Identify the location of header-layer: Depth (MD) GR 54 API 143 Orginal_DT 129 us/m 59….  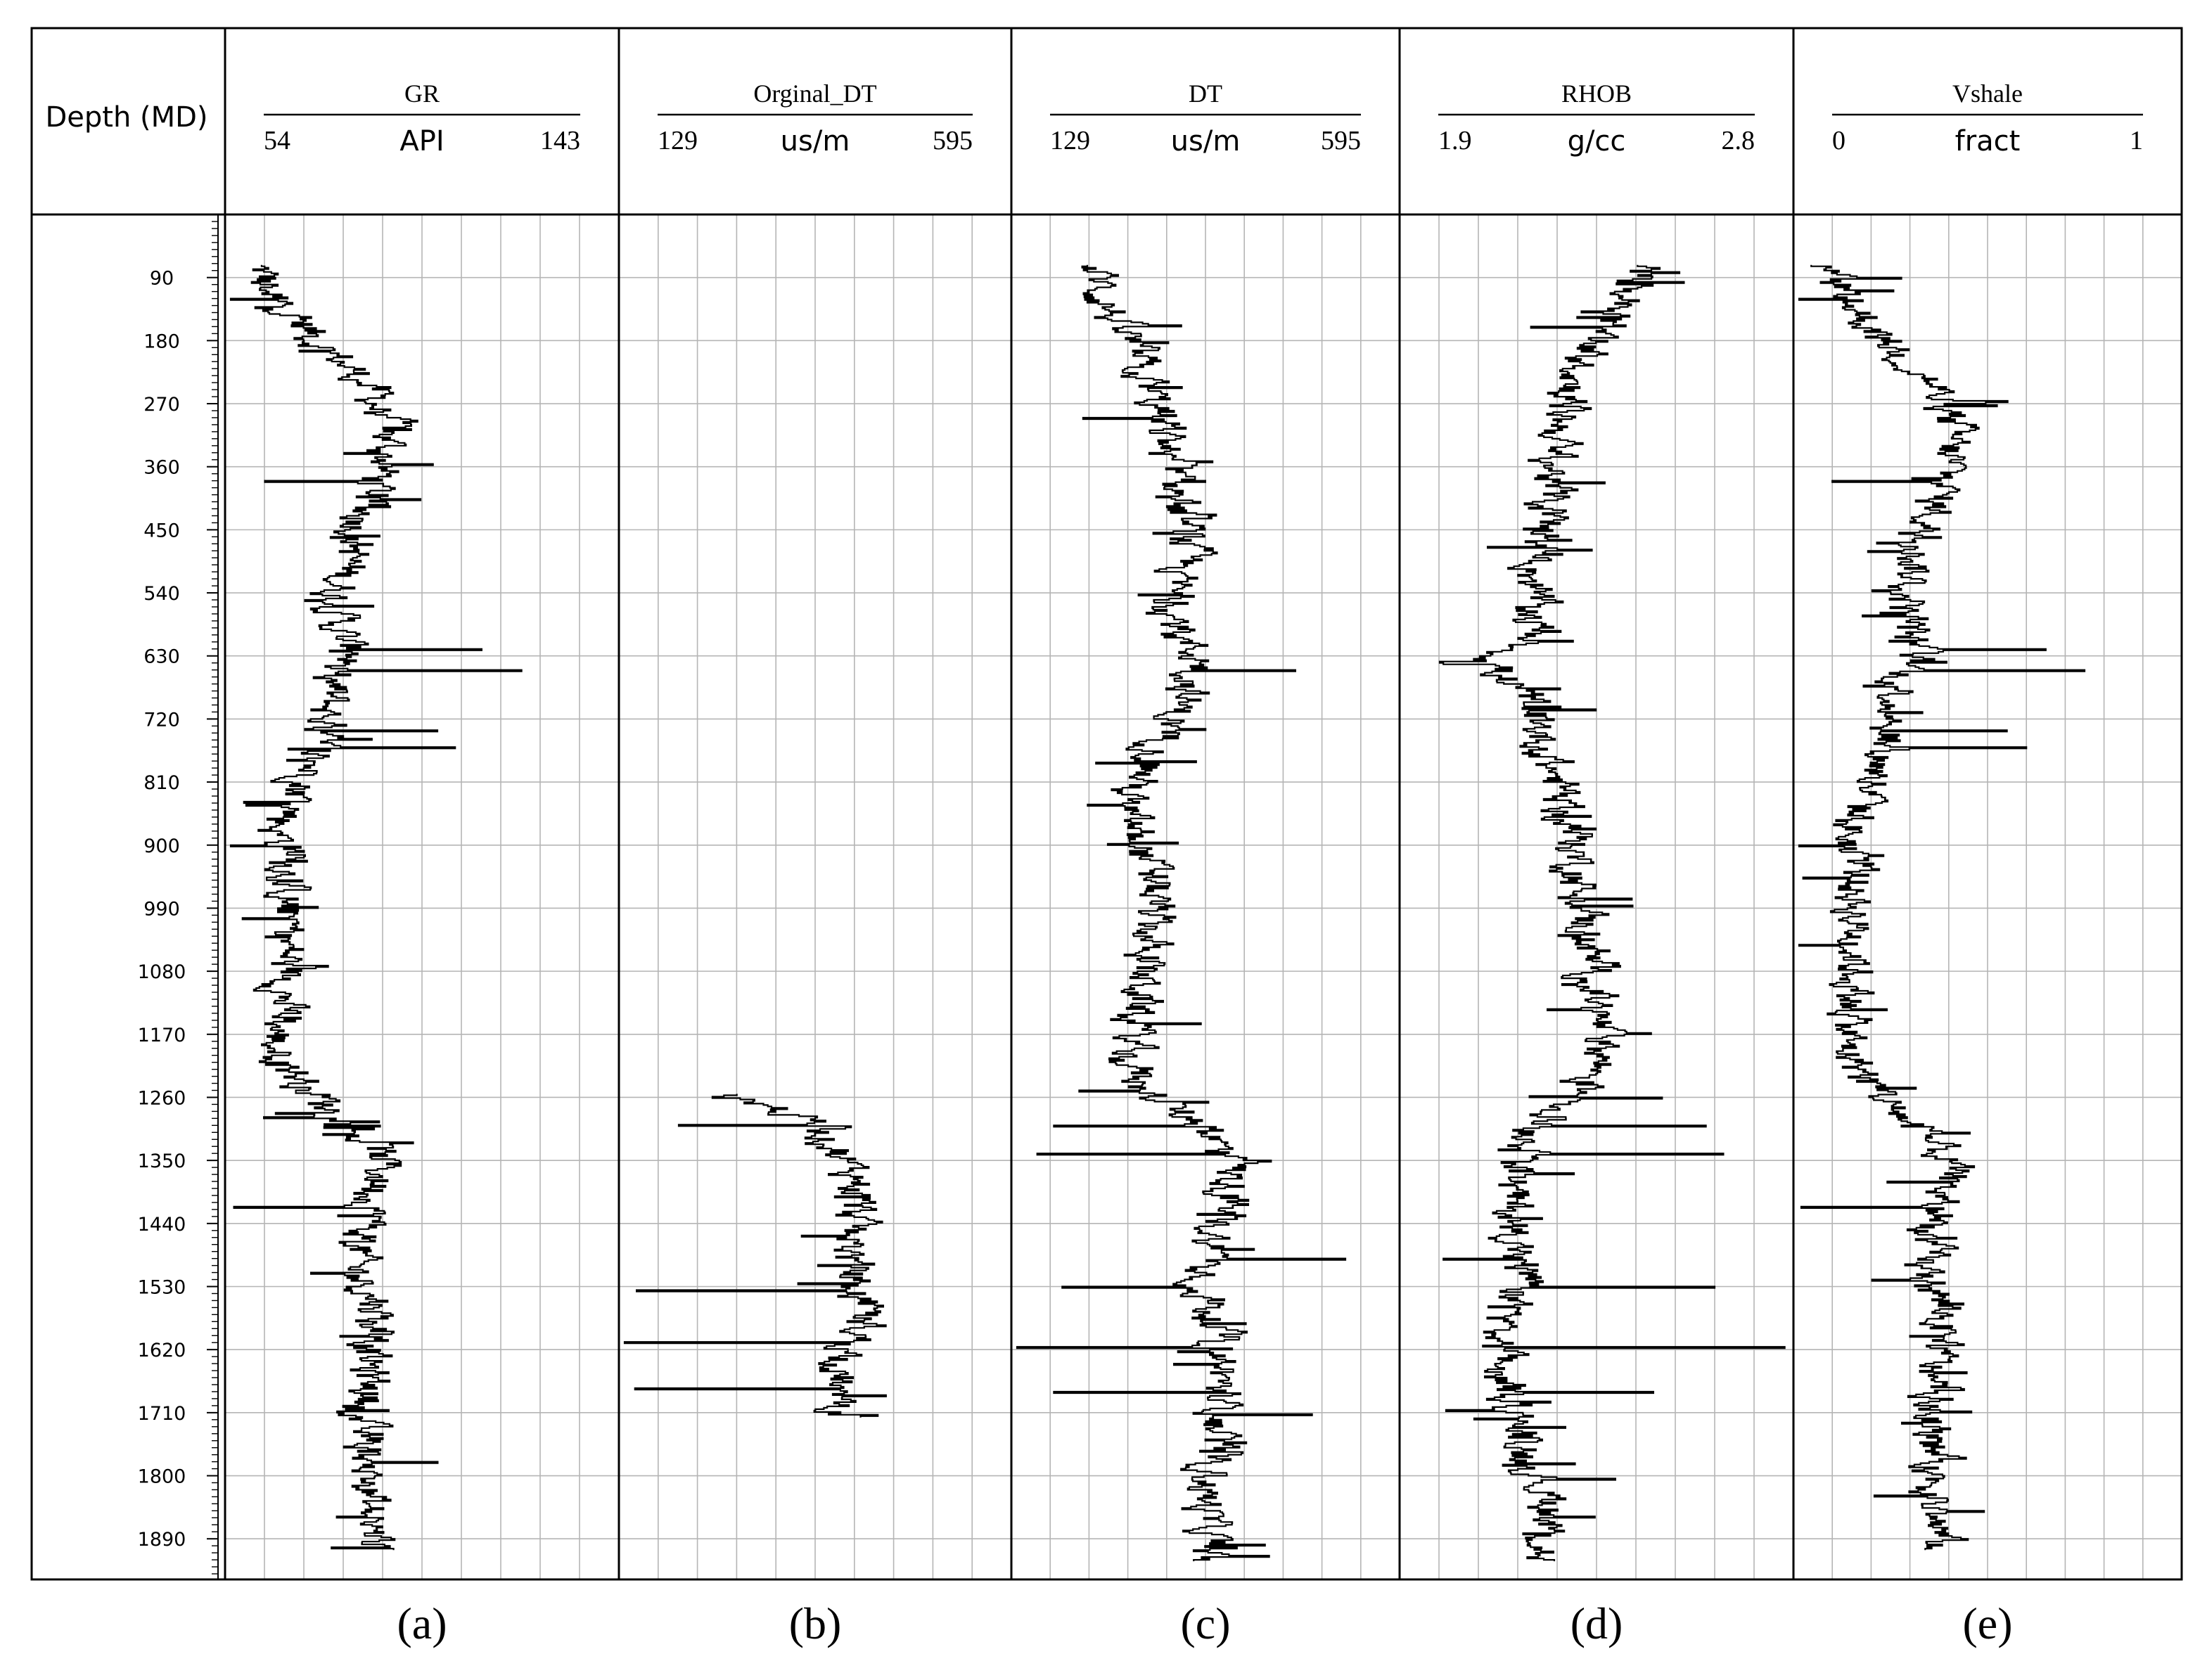
(1094, 118).